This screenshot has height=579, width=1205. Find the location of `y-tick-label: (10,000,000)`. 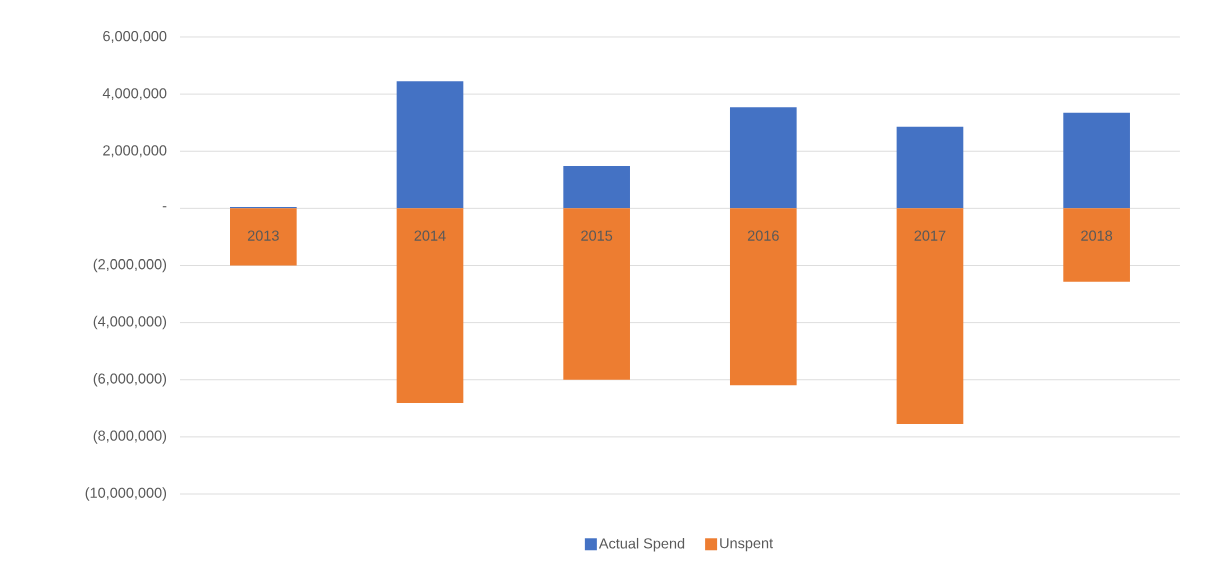

y-tick-label: (10,000,000) is located at coordinates (126, 494).